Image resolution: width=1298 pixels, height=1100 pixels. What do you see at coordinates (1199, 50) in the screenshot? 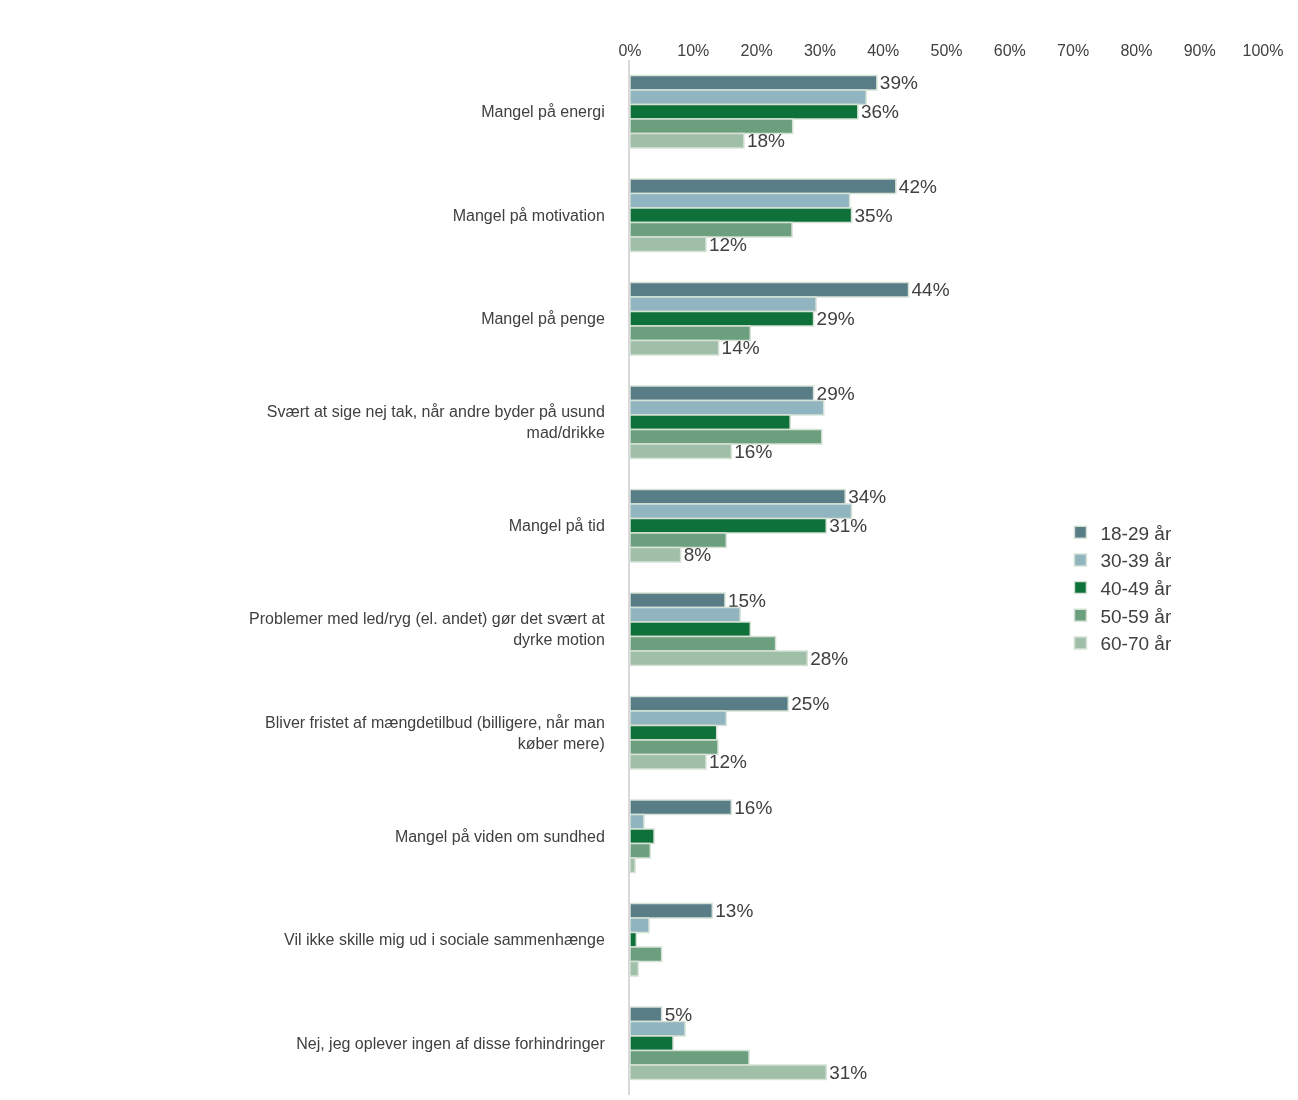
I see `x-tick-label: 90%` at bounding box center [1199, 50].